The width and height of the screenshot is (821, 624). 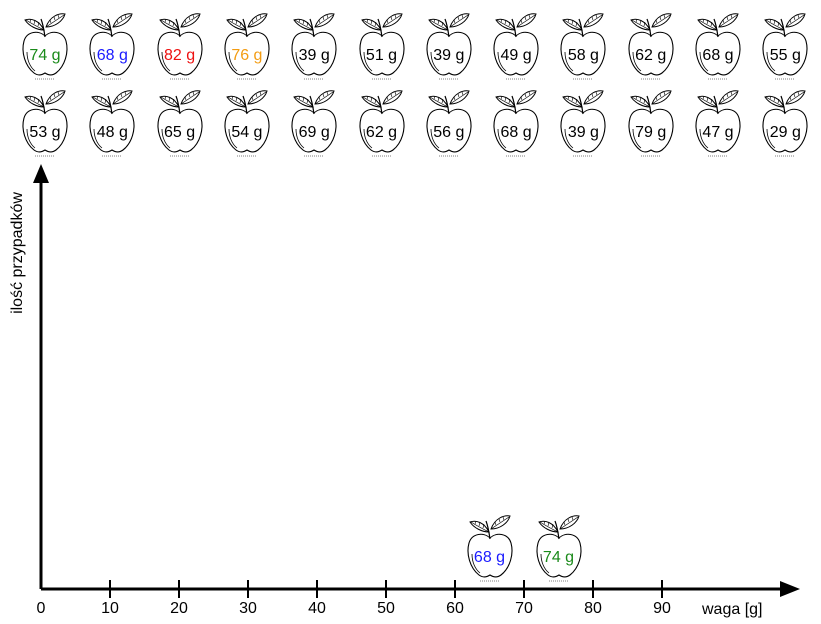 I want to click on apple-card: 49 g, so click(x=516, y=45).